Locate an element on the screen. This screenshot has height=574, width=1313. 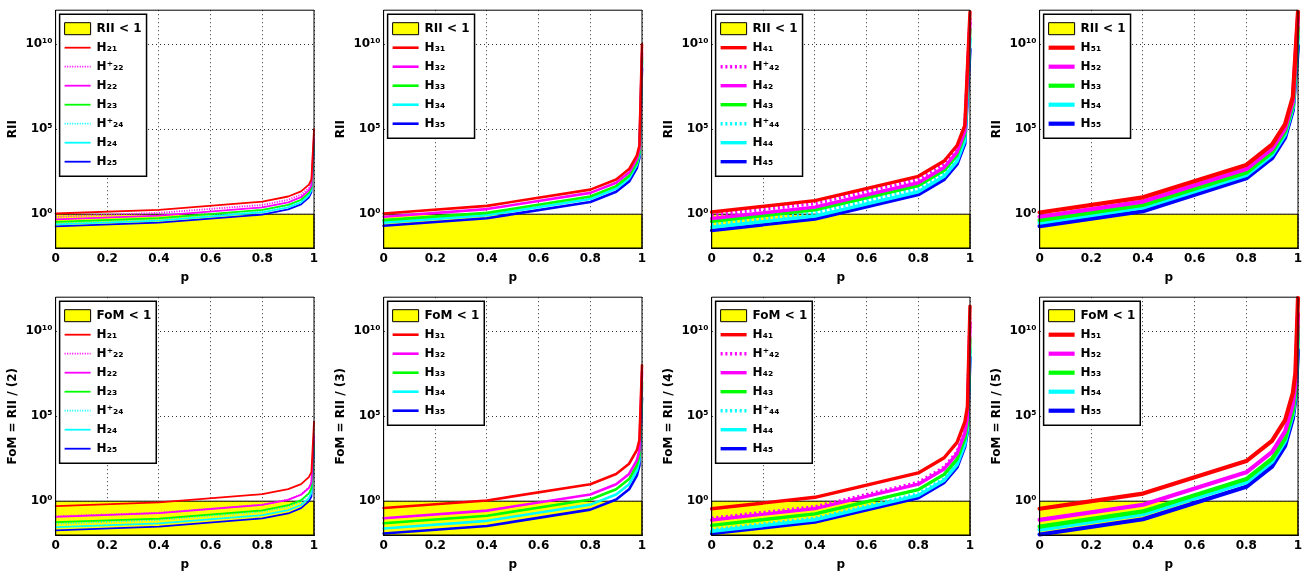
y-axis-title: FoM = RII / (4) is located at coordinates (668, 416).